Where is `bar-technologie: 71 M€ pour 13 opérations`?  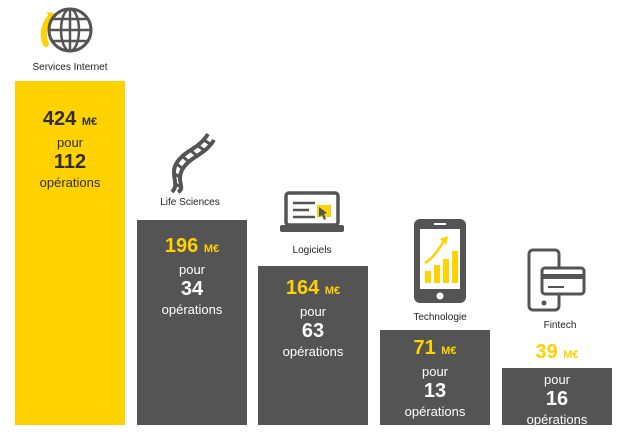 bar-technologie: 71 M€ pour 13 opérations is located at coordinates (435, 377).